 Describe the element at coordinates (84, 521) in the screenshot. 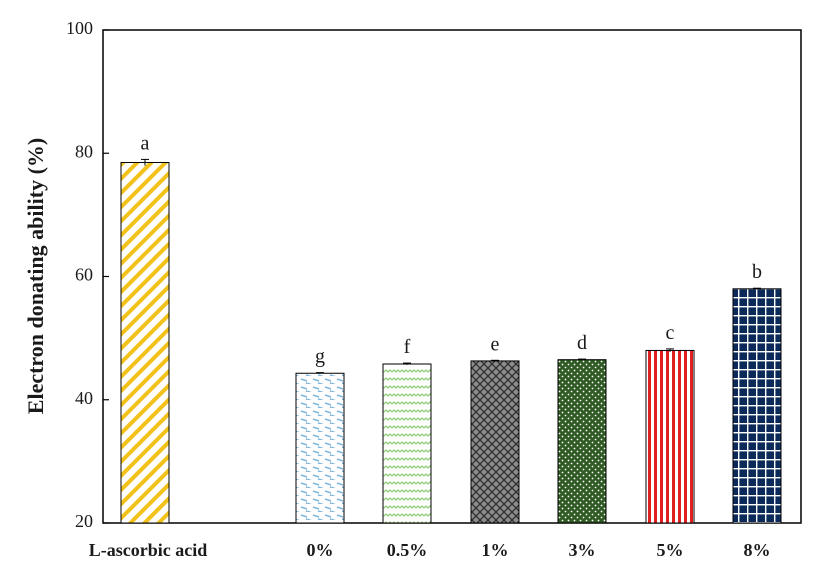

I see `y-tick-label: 20` at that location.